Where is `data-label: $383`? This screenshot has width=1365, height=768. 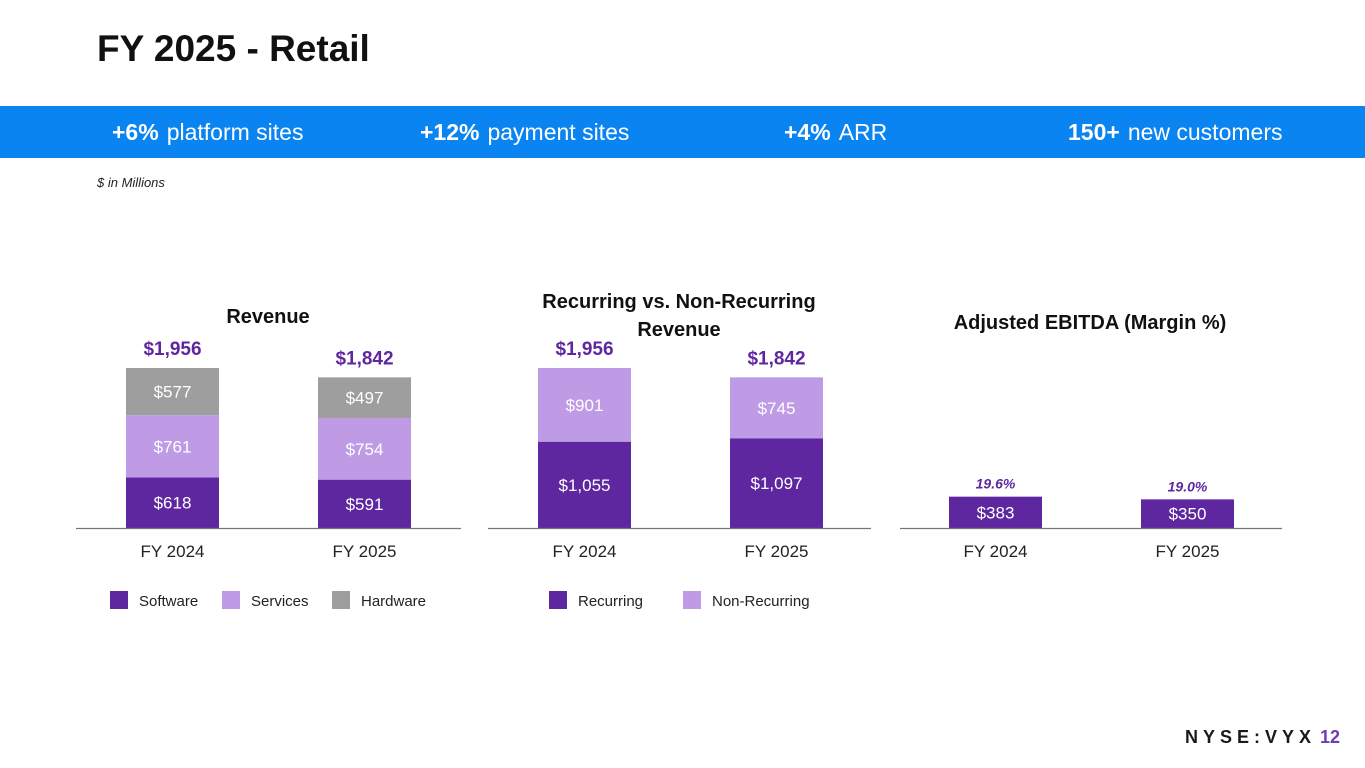
data-label: $383 is located at coordinates (996, 512).